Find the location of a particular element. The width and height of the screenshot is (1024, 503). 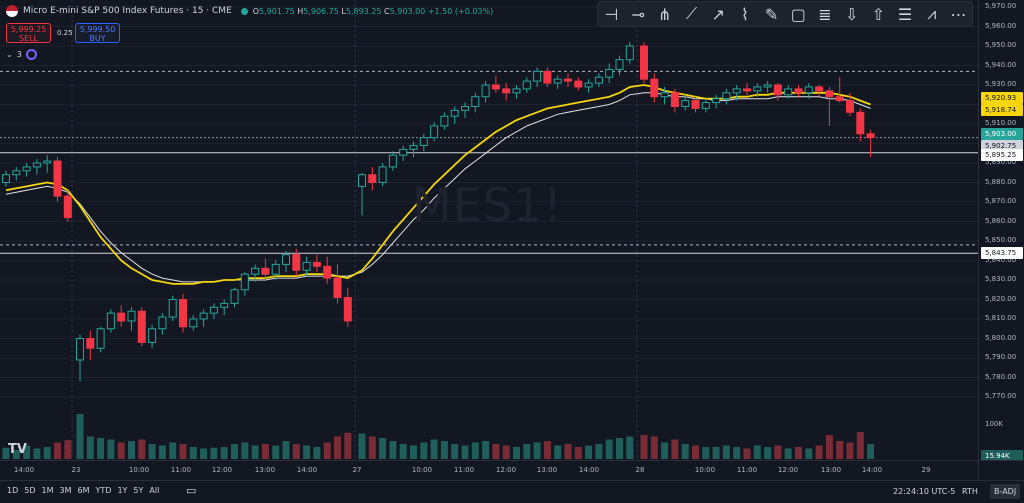

date-range-icon: ▭ is located at coordinates (191, 490).